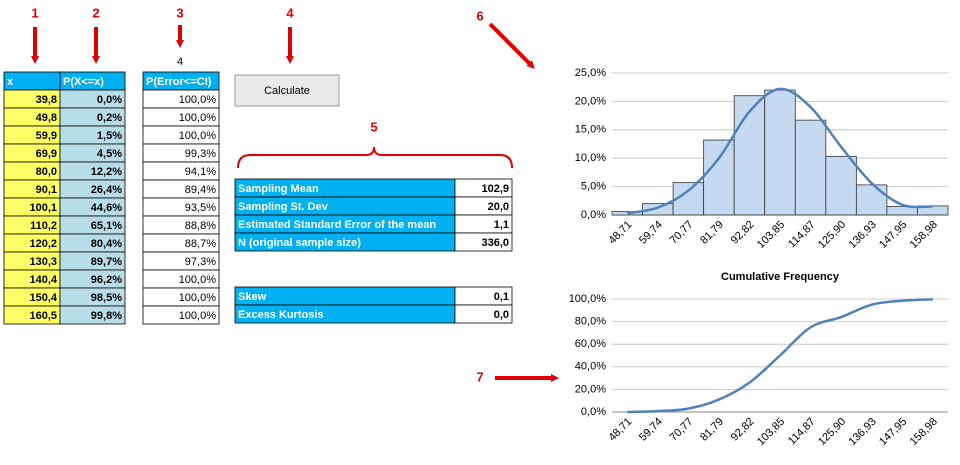 This screenshot has height=465, width=960. Describe the element at coordinates (43, 208) in the screenshot. I see `cell-text: 100,1` at that location.